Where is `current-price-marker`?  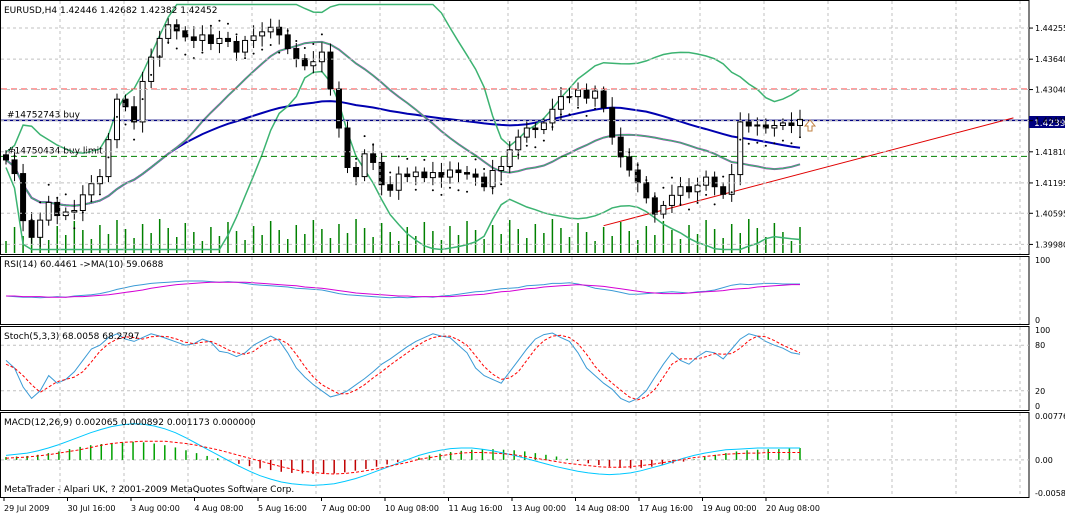
current-price-marker is located at coordinates (1047, 122).